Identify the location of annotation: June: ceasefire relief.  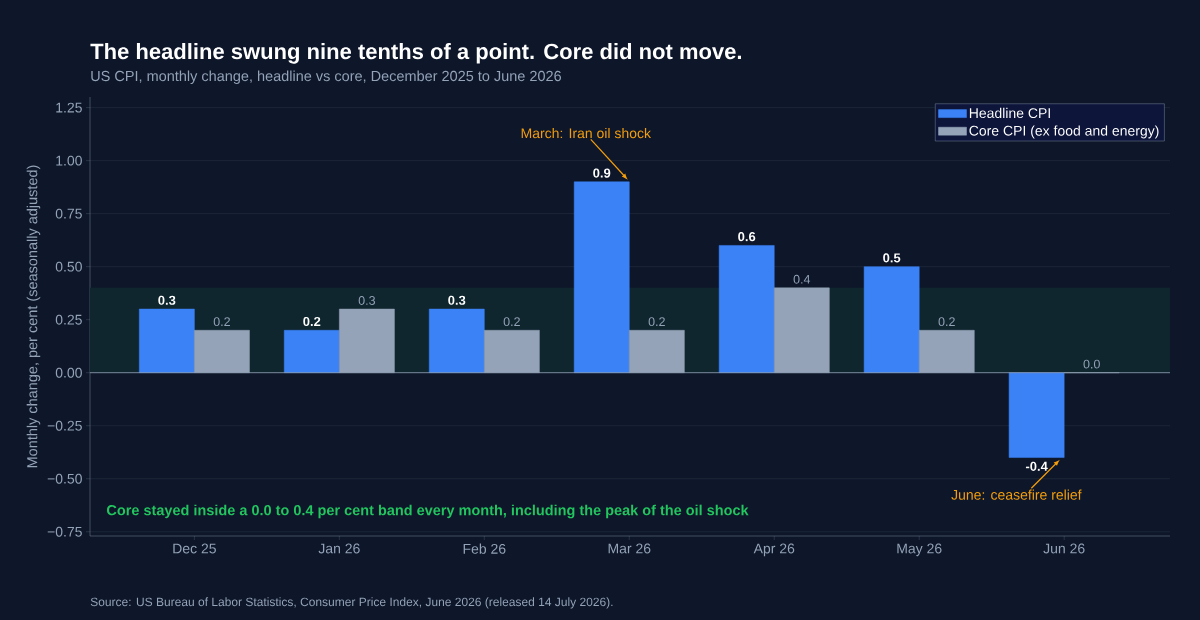
(1016, 494).